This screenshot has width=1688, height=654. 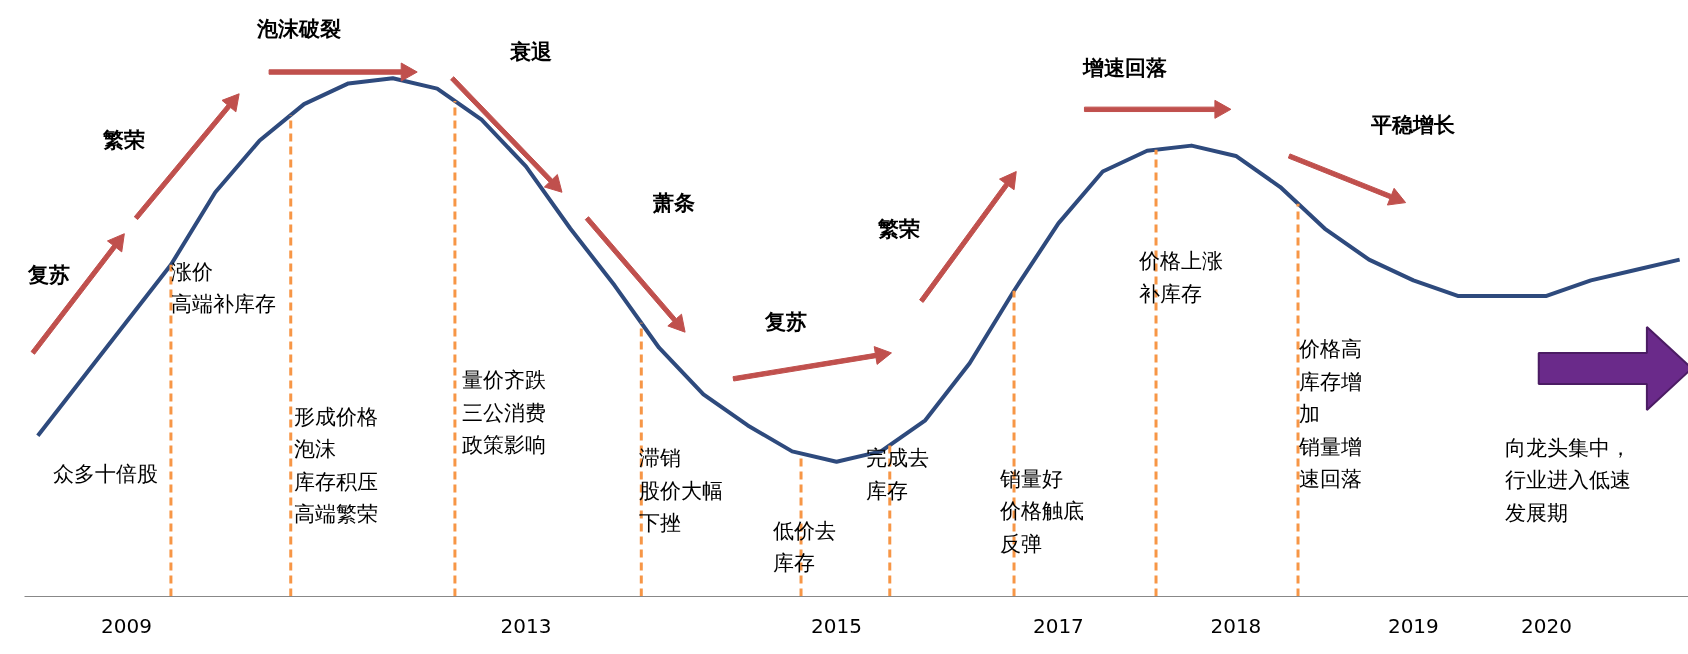 I want to click on x-tick-label: 2017, so click(x=1058, y=625).